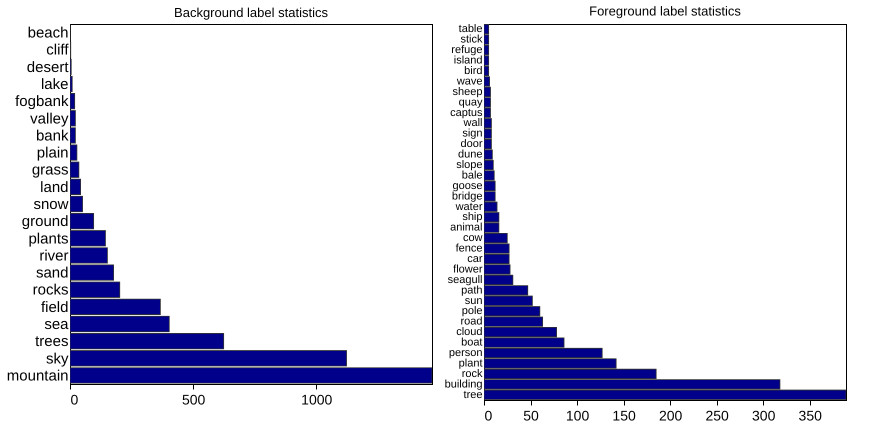 The width and height of the screenshot is (883, 426). Describe the element at coordinates (52, 273) in the screenshot. I see `y-tick-label: sand` at that location.